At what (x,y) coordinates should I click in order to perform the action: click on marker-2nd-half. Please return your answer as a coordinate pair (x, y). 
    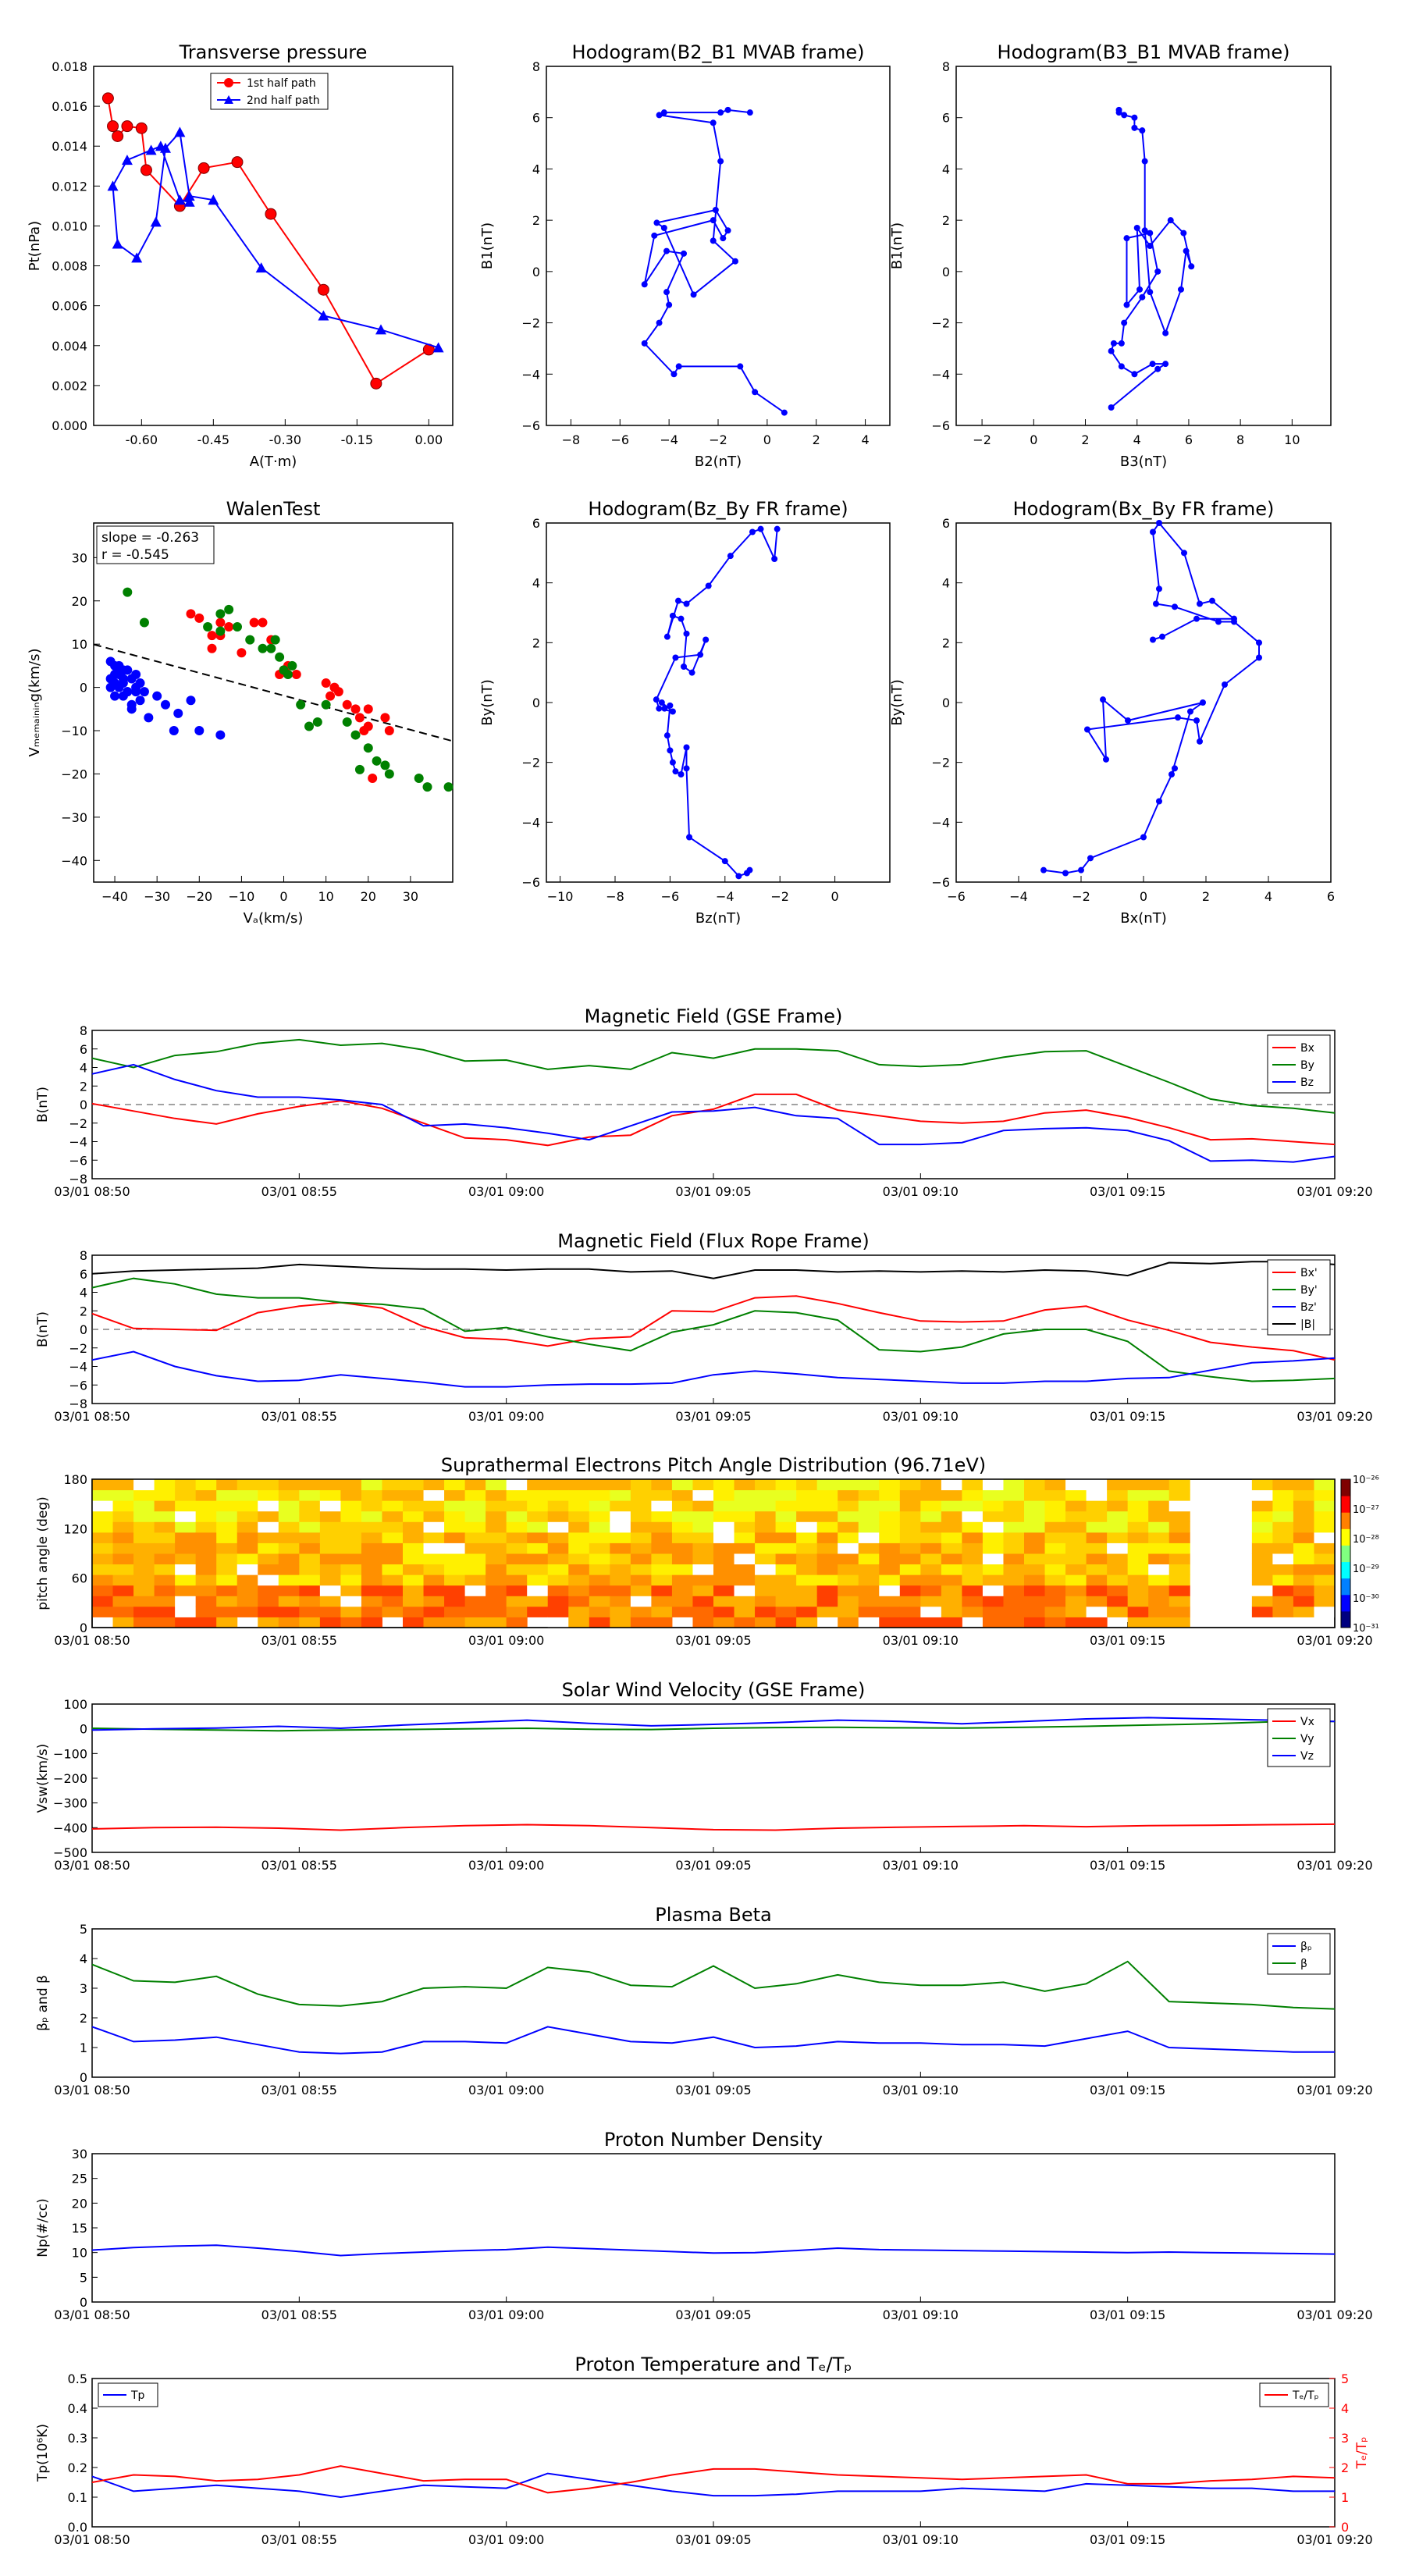
    Looking at the image, I should click on (189, 195).